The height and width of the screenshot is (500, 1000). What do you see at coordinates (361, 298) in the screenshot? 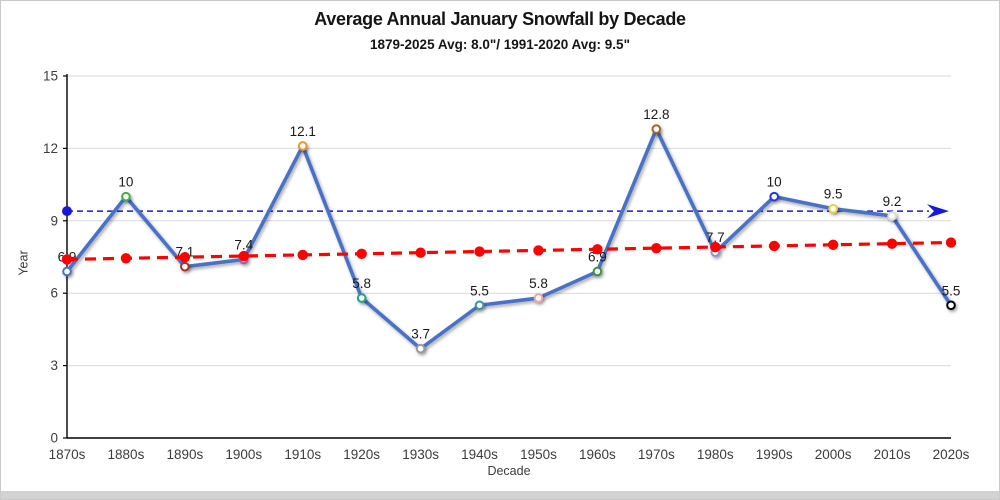
I see `data-point-1920s` at bounding box center [361, 298].